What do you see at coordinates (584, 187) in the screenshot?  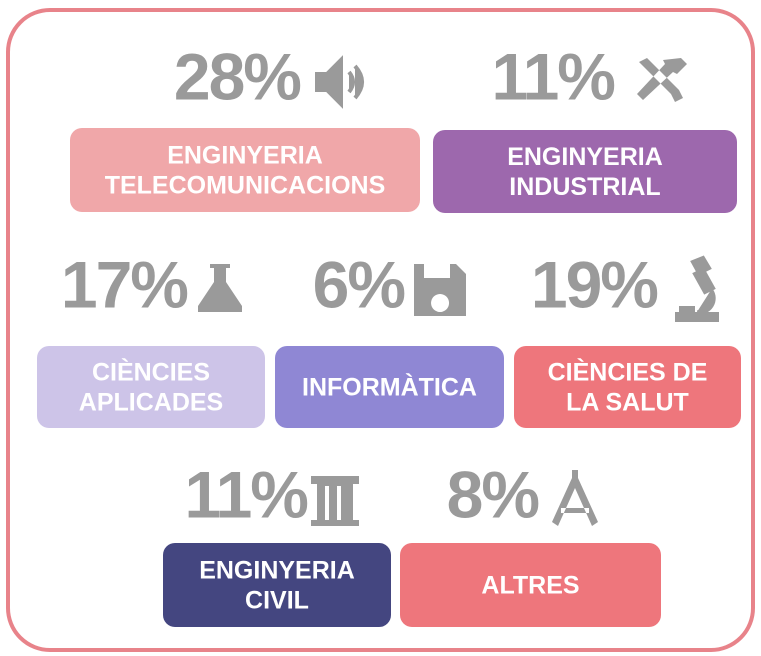 I see `label: INDUSTRIAL` at bounding box center [584, 187].